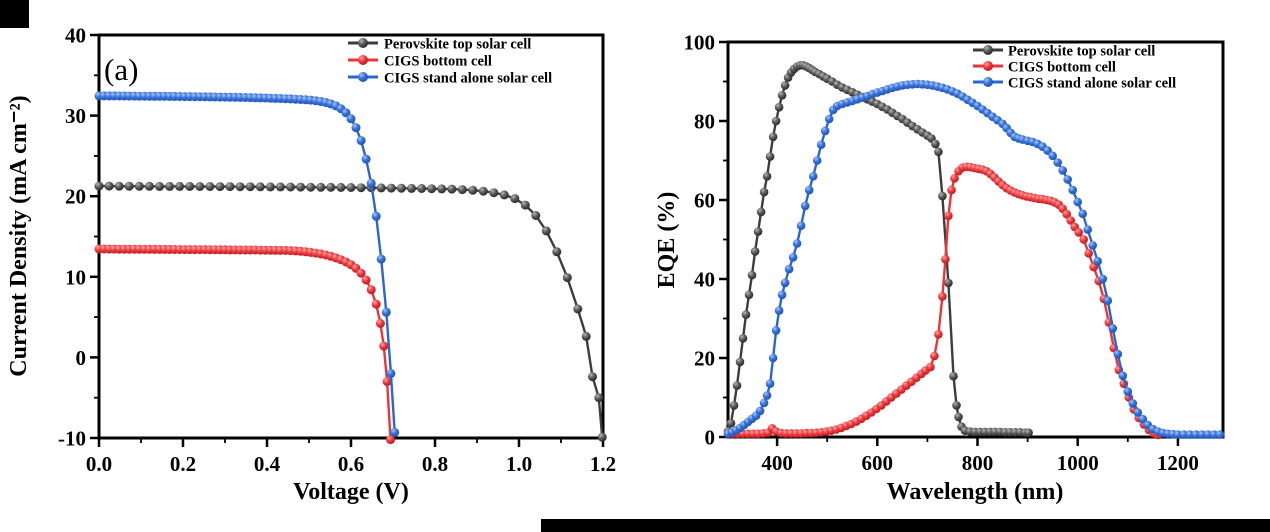  Describe the element at coordinates (978, 463) in the screenshot. I see `x-tick-label: 800` at that location.